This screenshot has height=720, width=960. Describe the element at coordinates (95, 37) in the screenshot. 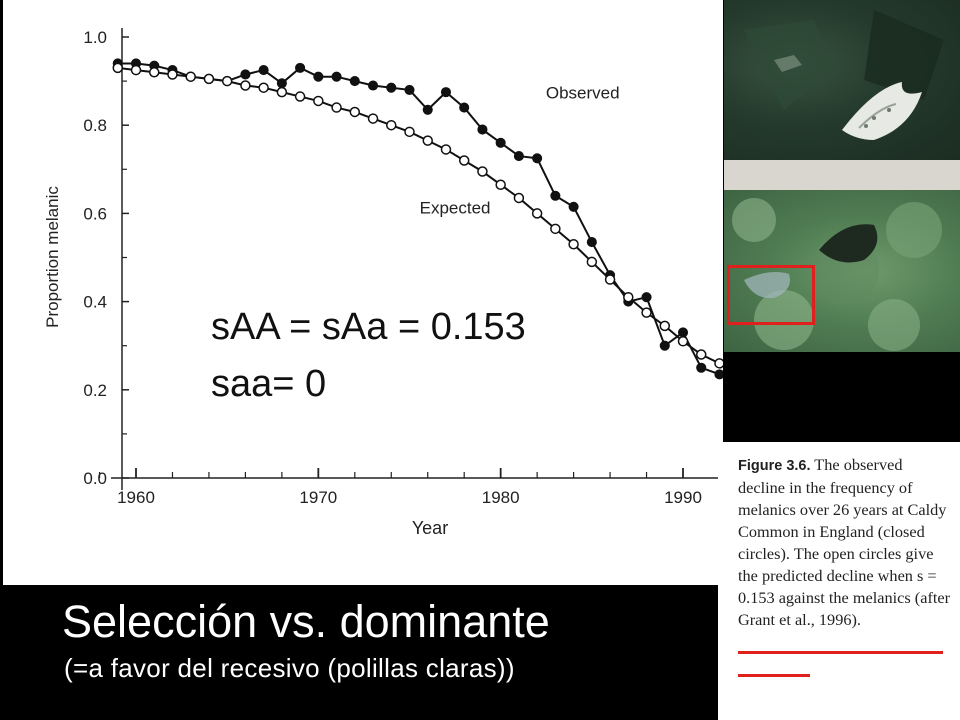

I see `y-tick-label: 1.0` at that location.